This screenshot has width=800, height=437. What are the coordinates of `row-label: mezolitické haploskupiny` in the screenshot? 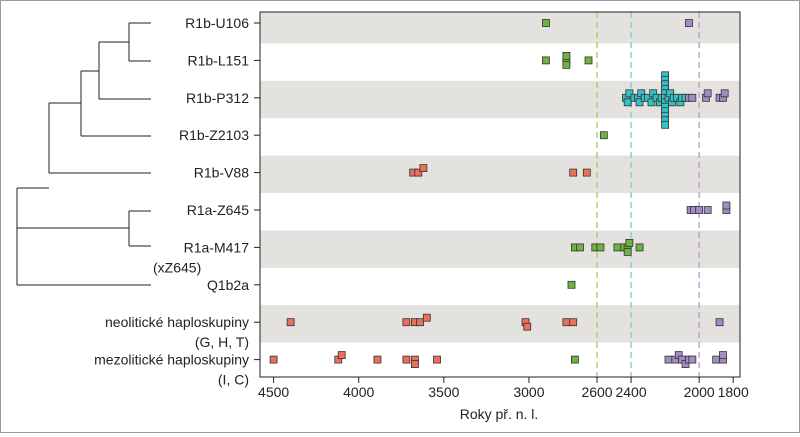 It's located at (171, 360).